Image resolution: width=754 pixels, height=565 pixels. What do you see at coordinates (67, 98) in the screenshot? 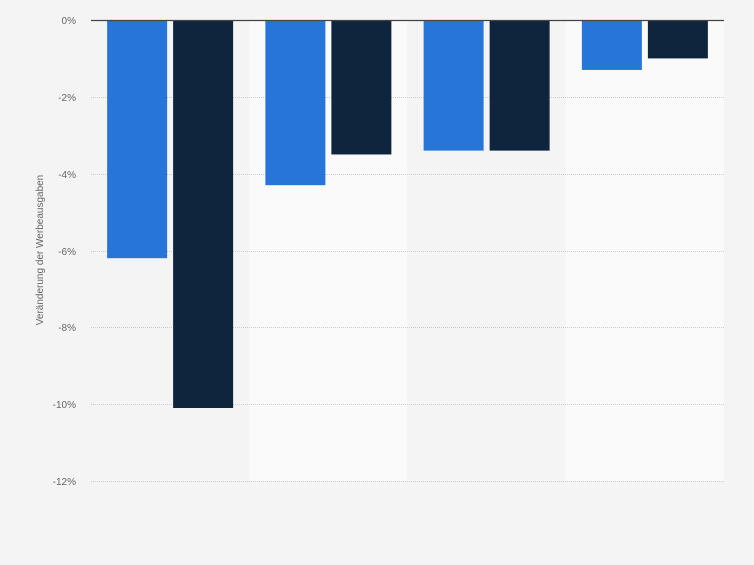
I see `y-tick-label: -2%` at bounding box center [67, 98].